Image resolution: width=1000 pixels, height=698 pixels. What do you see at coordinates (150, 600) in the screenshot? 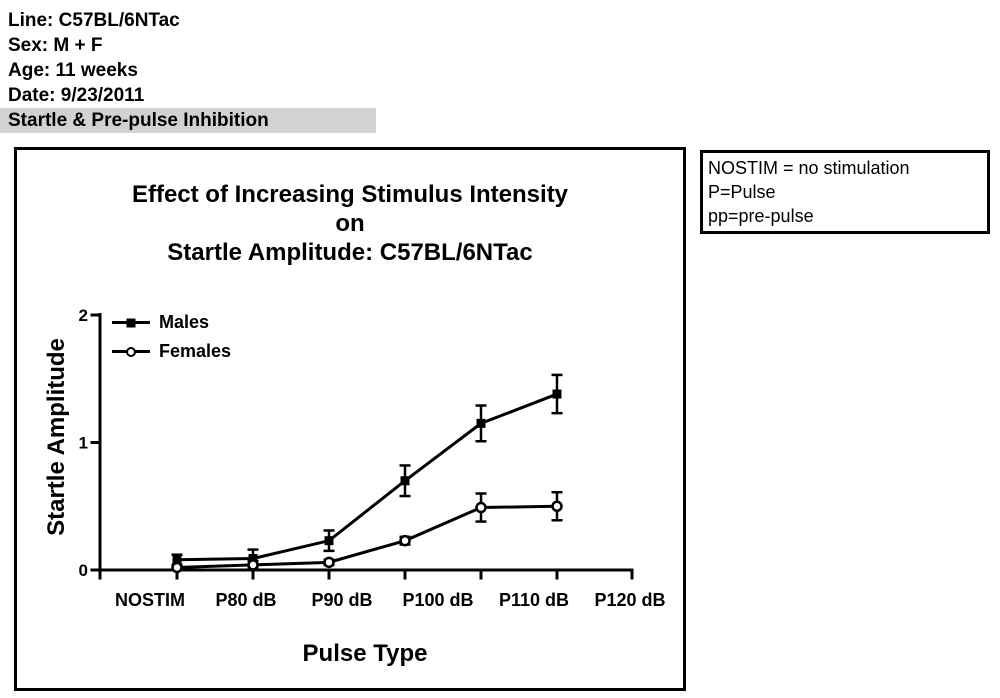
I see `x-tick-label: NOSTIM` at bounding box center [150, 600].